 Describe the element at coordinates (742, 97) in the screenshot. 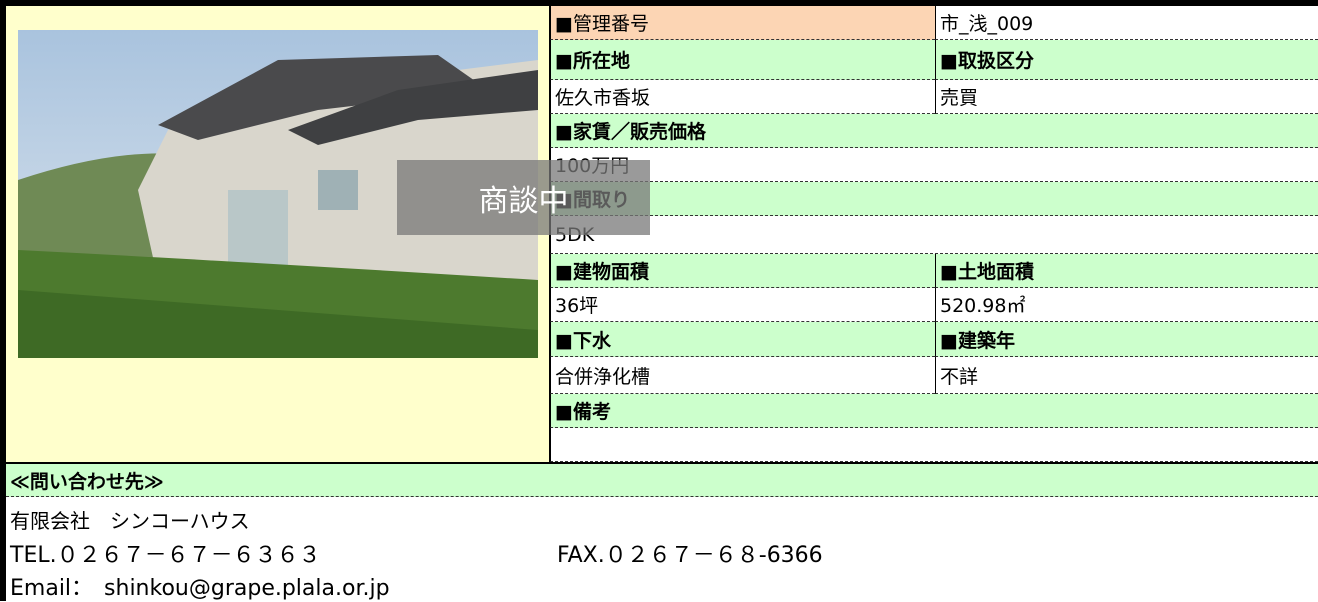

I see `table-cell: 佐久市香坂` at that location.